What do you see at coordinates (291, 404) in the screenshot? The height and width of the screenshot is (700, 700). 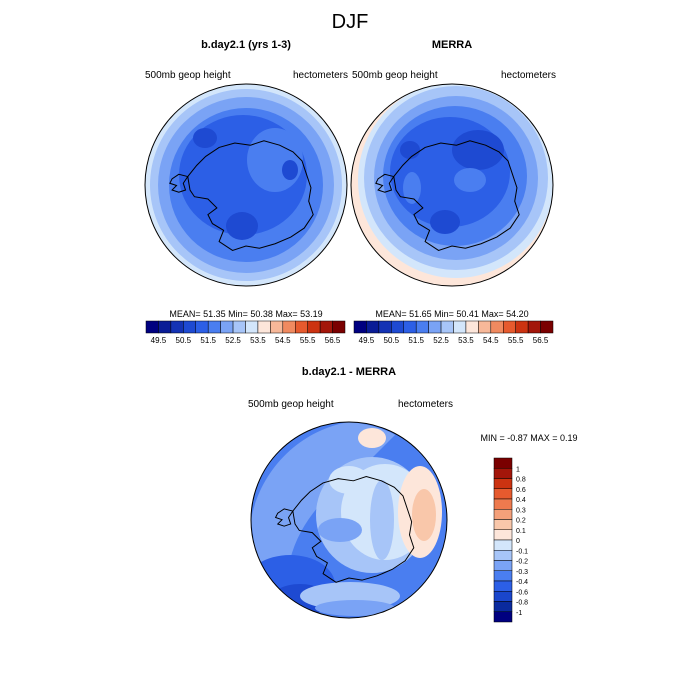 I see `panel-diff-left-label: 500mb geop height` at bounding box center [291, 404].